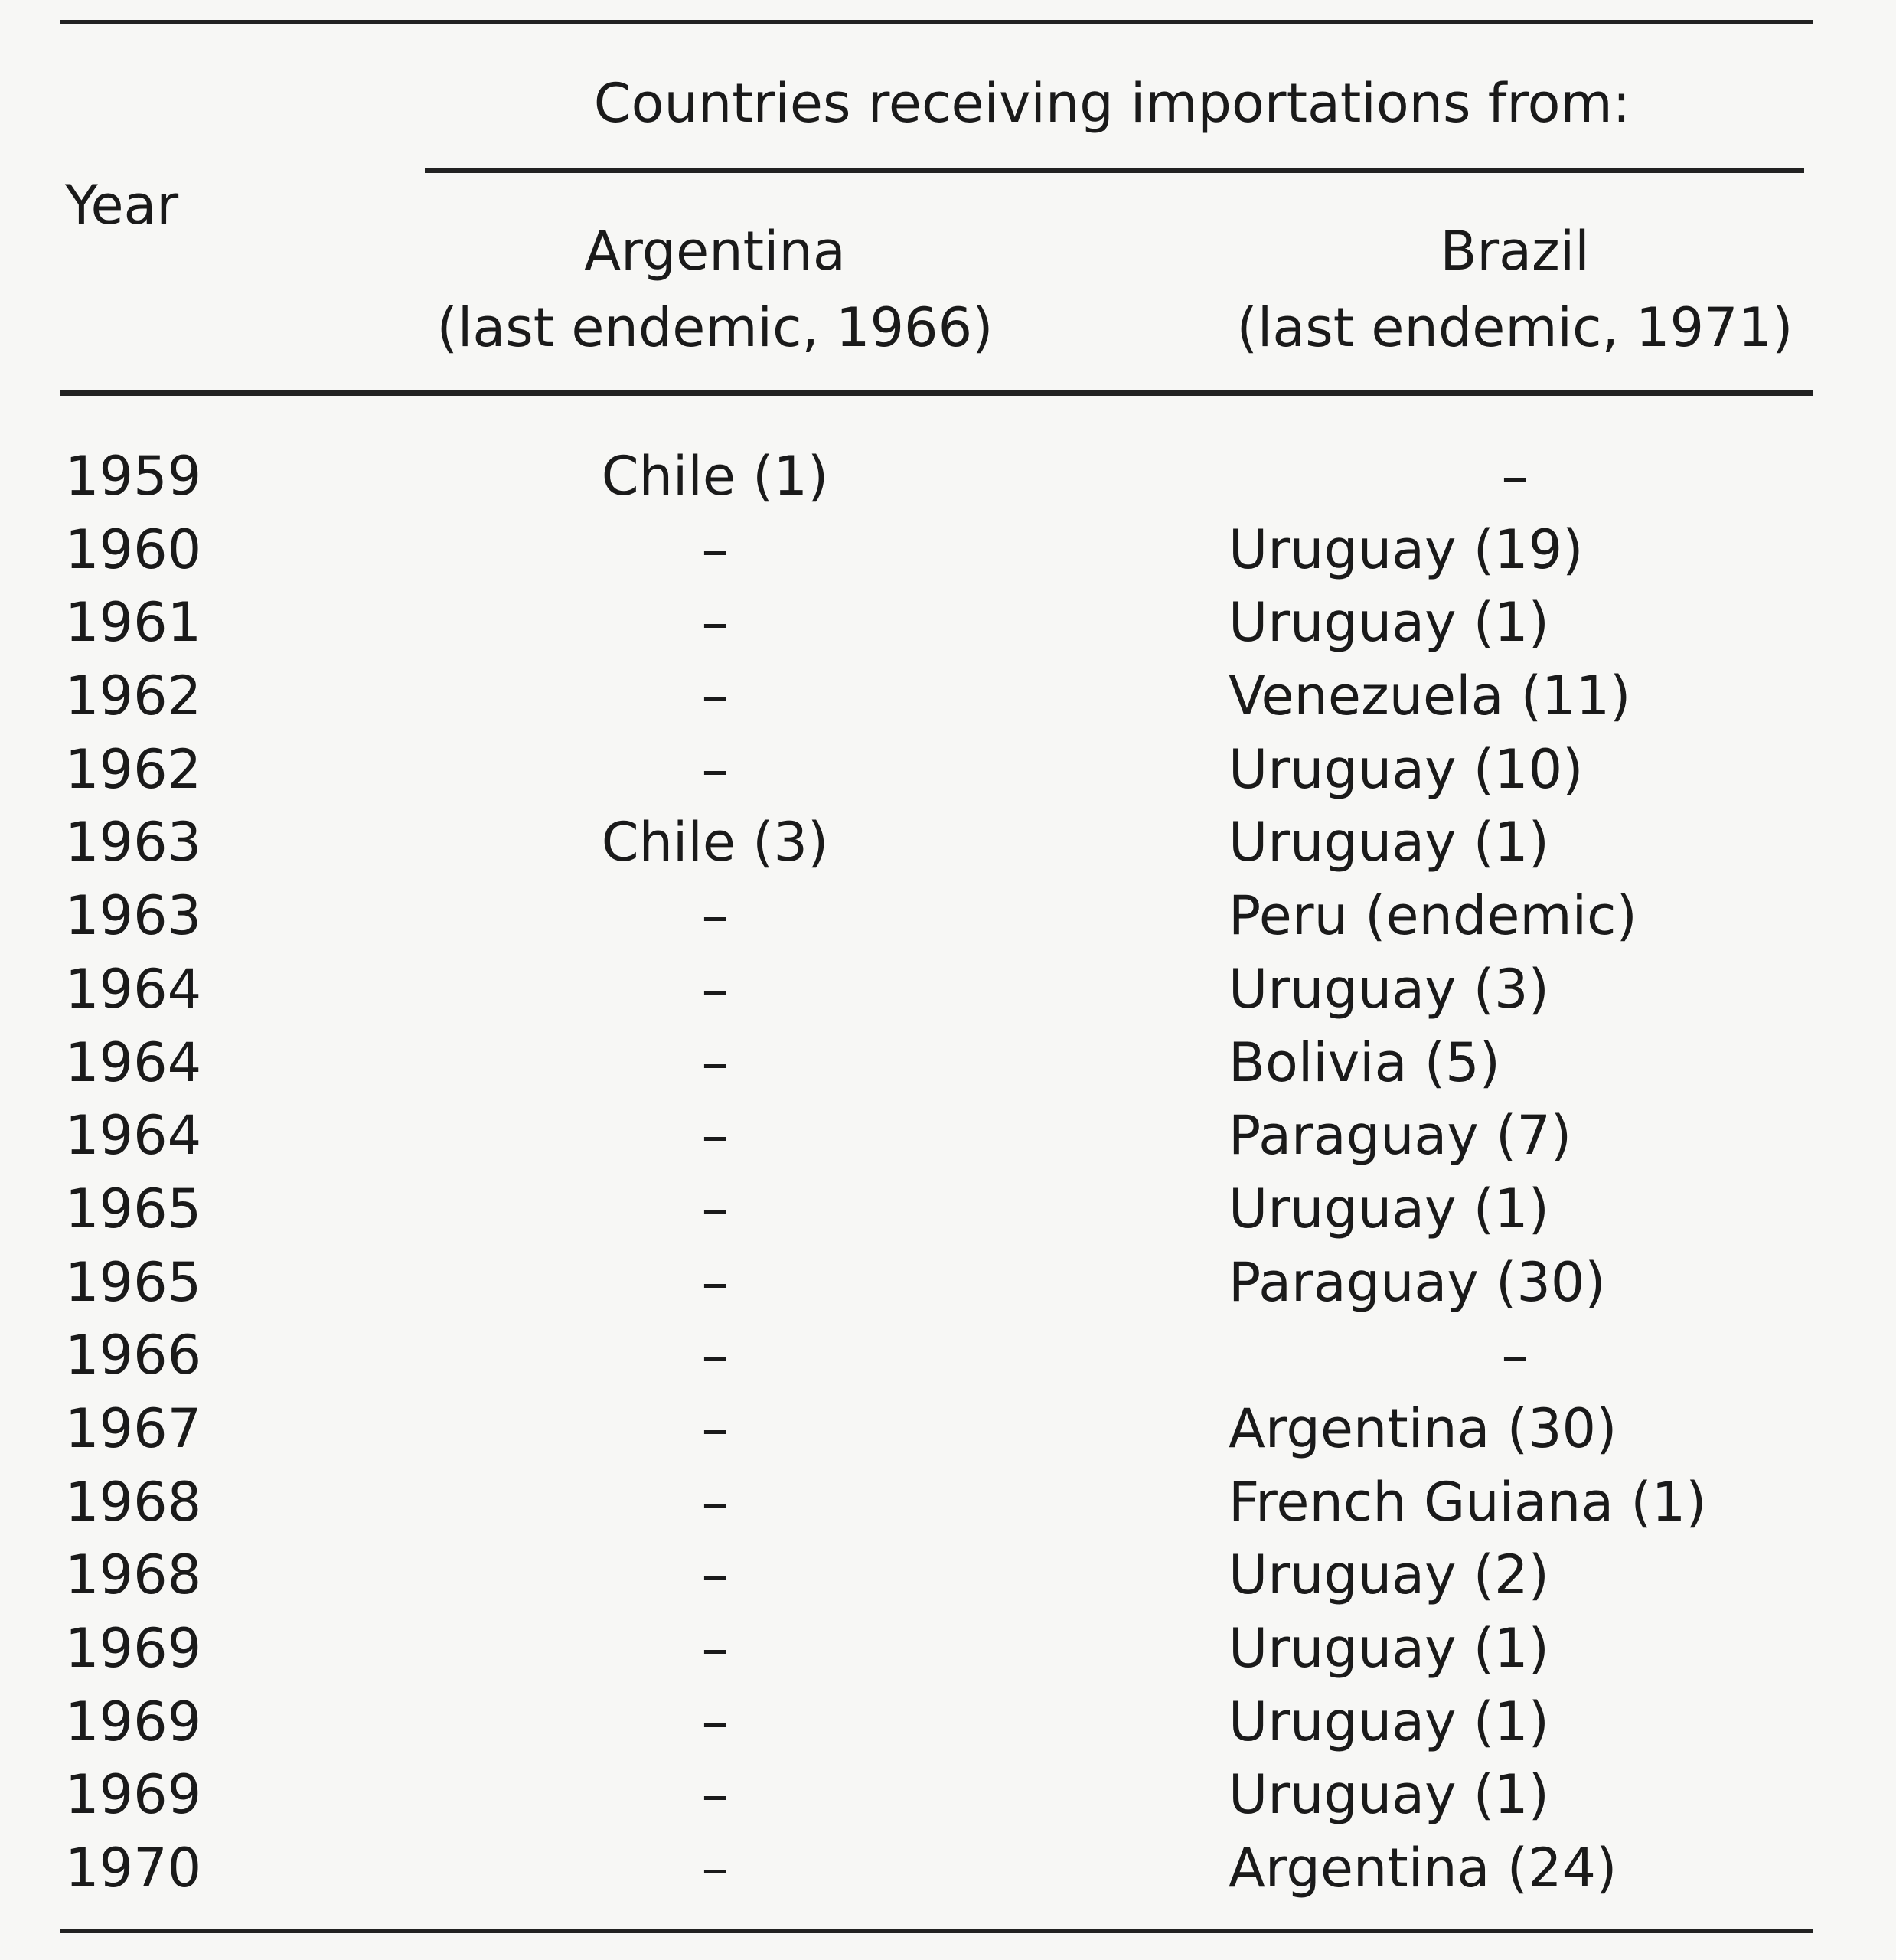  What do you see at coordinates (948, 550) in the screenshot?
I see `table-row: 1960 – Uruguay (19)` at bounding box center [948, 550].